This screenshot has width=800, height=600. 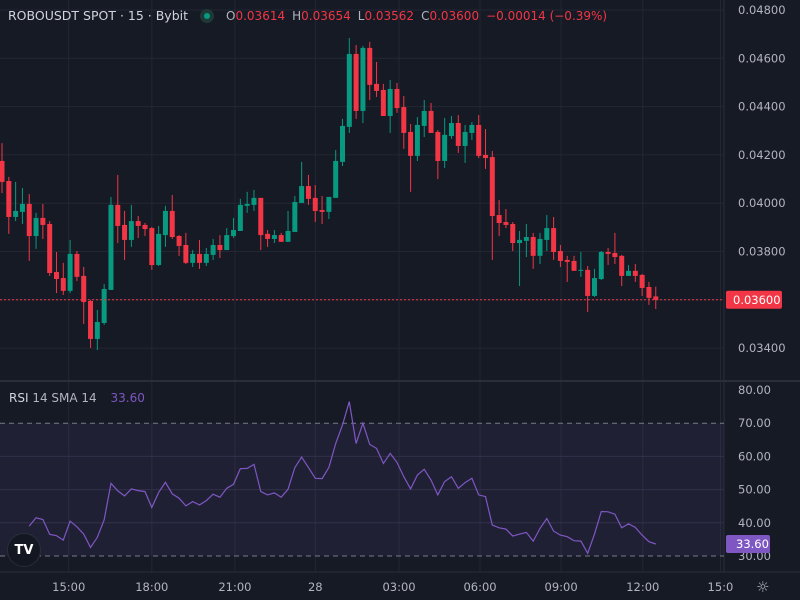 I want to click on price-tick-label: 0.04200, so click(x=762, y=155).